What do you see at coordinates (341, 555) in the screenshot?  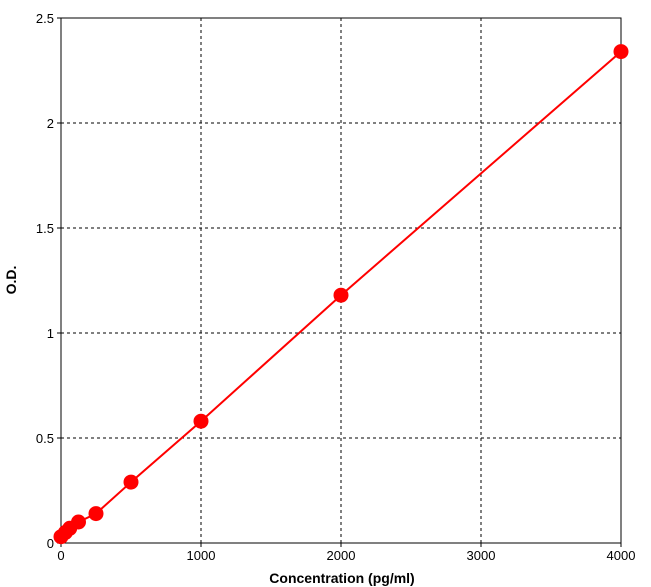 I see `x-tick-label: 2000` at bounding box center [341, 555].